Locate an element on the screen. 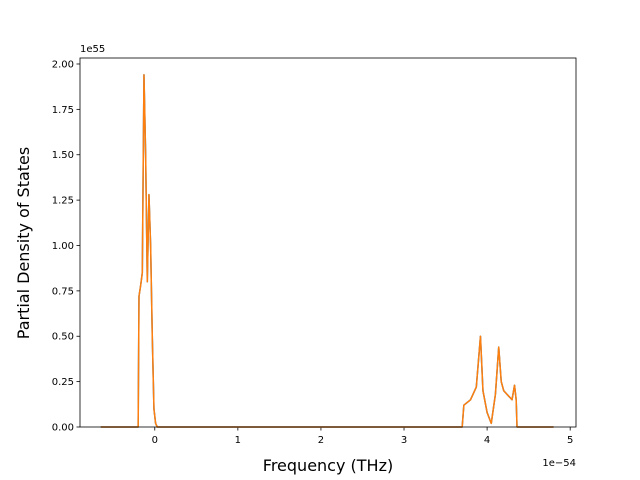 This screenshot has width=640, height=480. x-tick-label: 5 is located at coordinates (570, 440).